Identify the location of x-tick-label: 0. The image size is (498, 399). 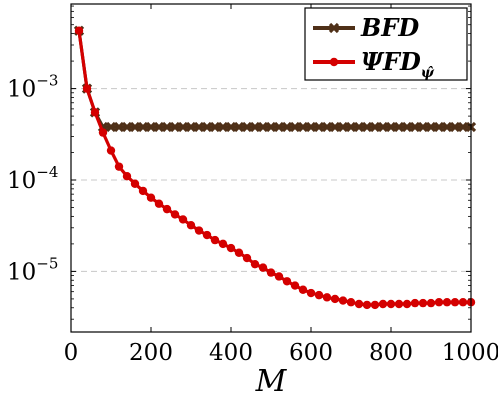
(71, 353).